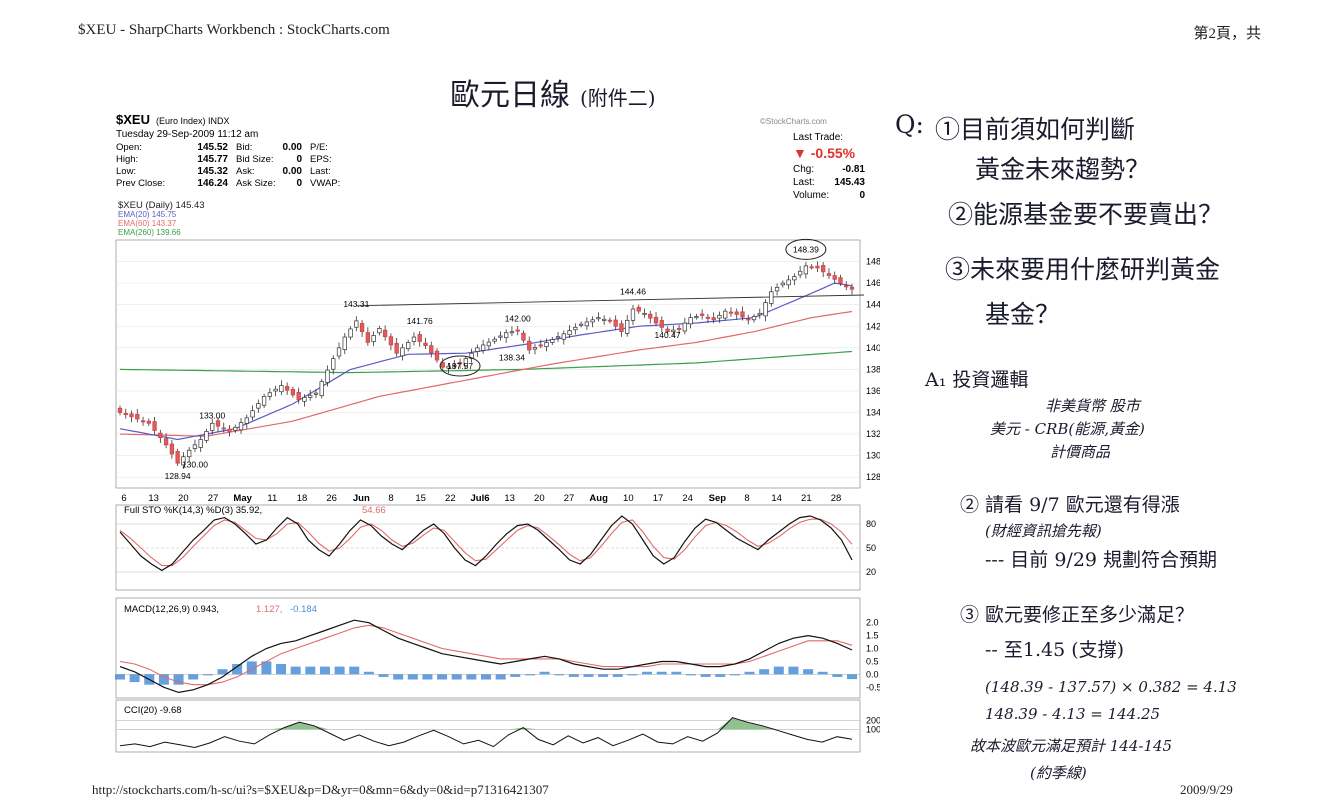 This screenshot has height=808, width=1331. I want to click on question-3-cont: 基金？, so click(1023, 314).